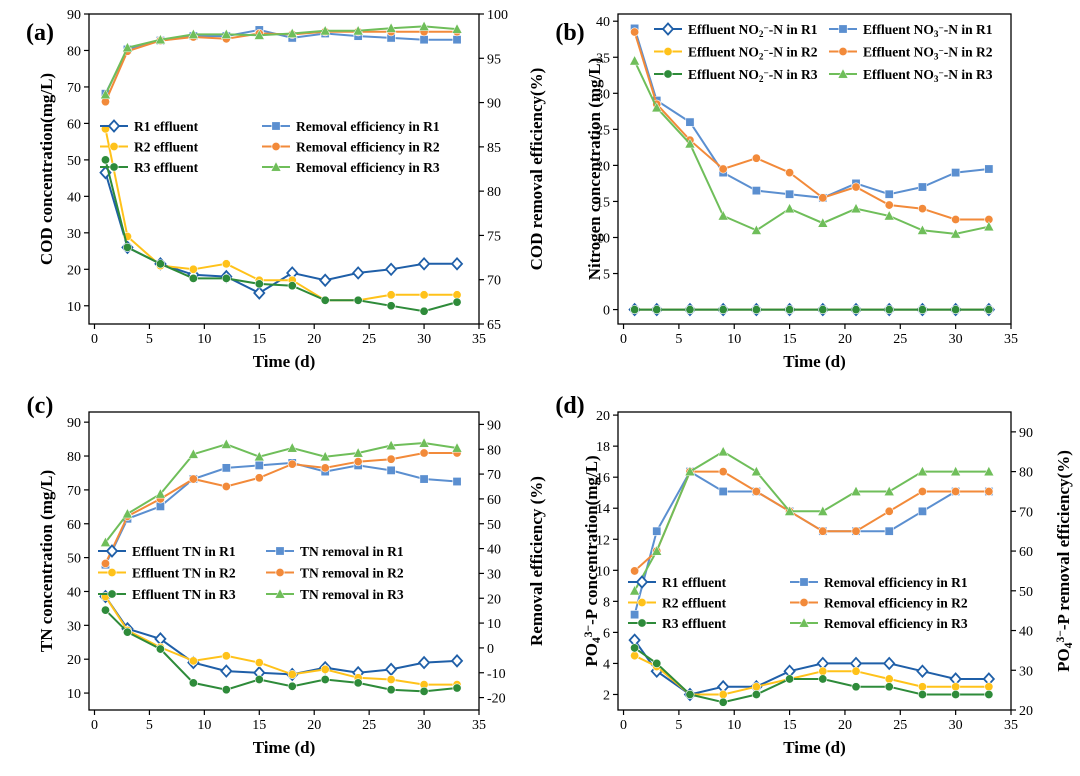  I want to click on legend-label: R2 effluent, so click(166, 147).